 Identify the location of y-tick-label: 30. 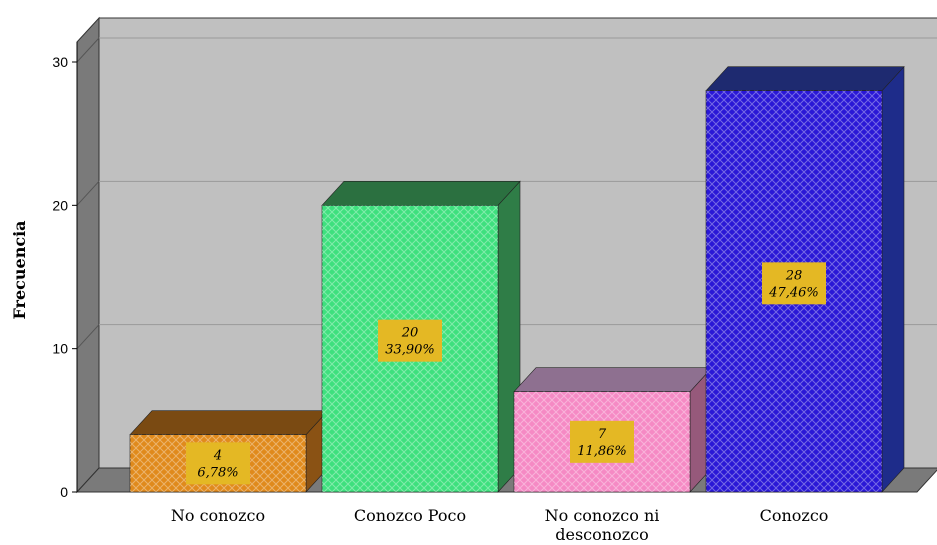
(60, 62).